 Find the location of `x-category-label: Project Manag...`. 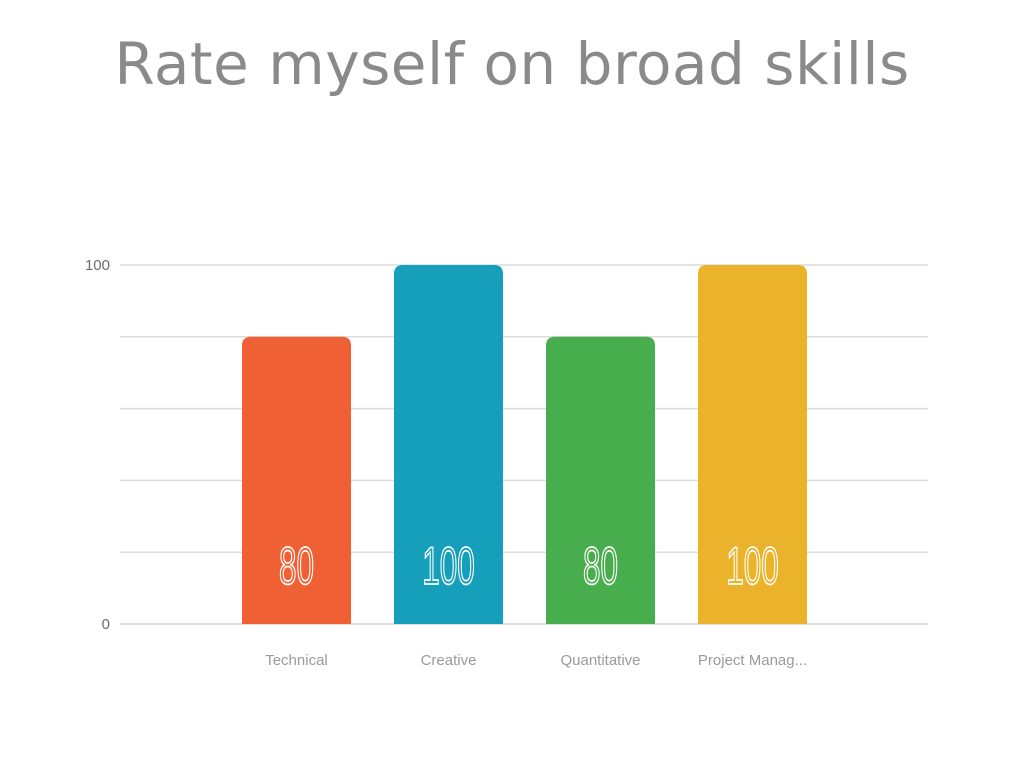

x-category-label: Project Manag... is located at coordinates (752, 660).